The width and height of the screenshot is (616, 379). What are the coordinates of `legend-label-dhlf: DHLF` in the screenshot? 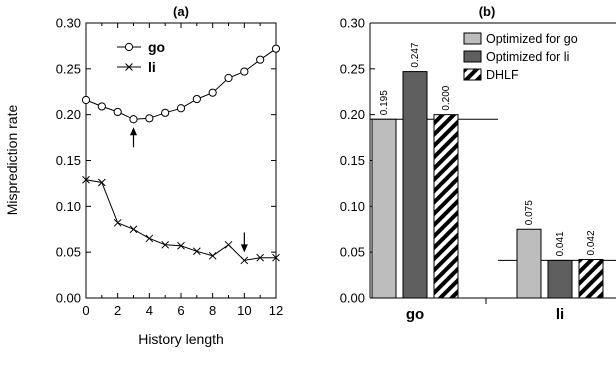 It's located at (502, 75).